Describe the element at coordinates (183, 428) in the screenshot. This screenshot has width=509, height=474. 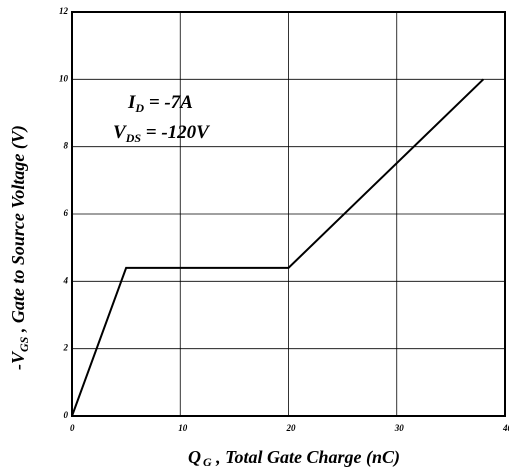
I see `x-tick-label: 10` at that location.